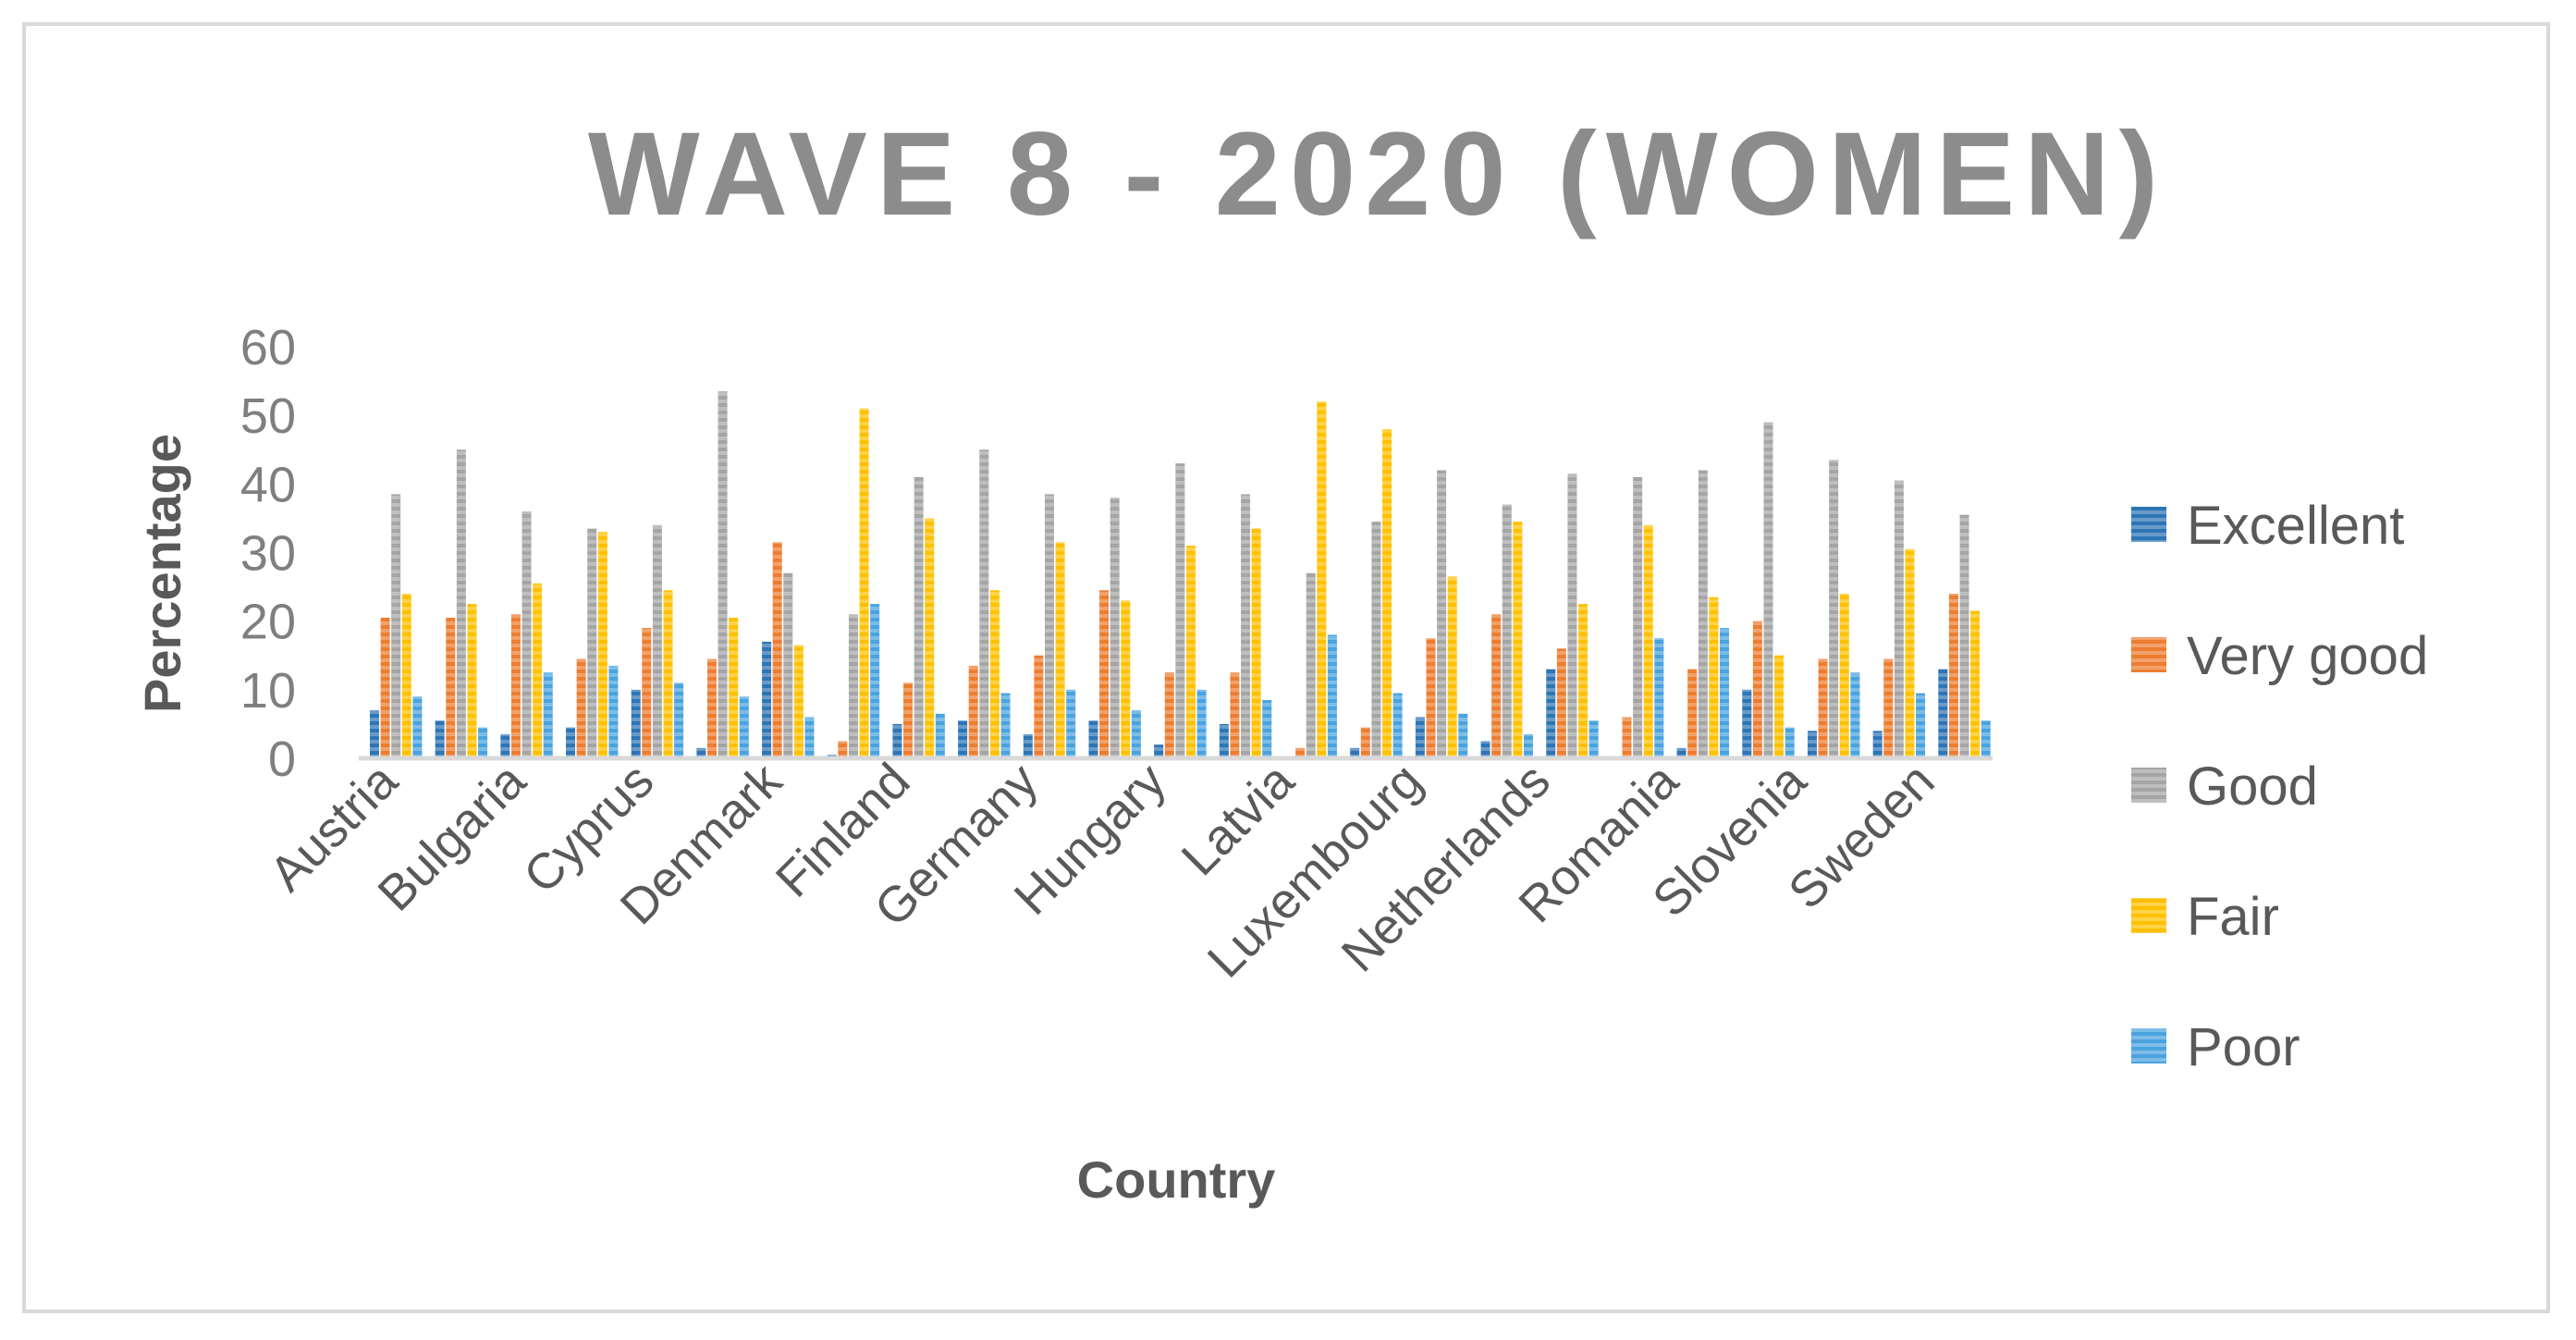 Image resolution: width=2576 pixels, height=1340 pixels. I want to click on legend-label: Good, so click(2252, 786).